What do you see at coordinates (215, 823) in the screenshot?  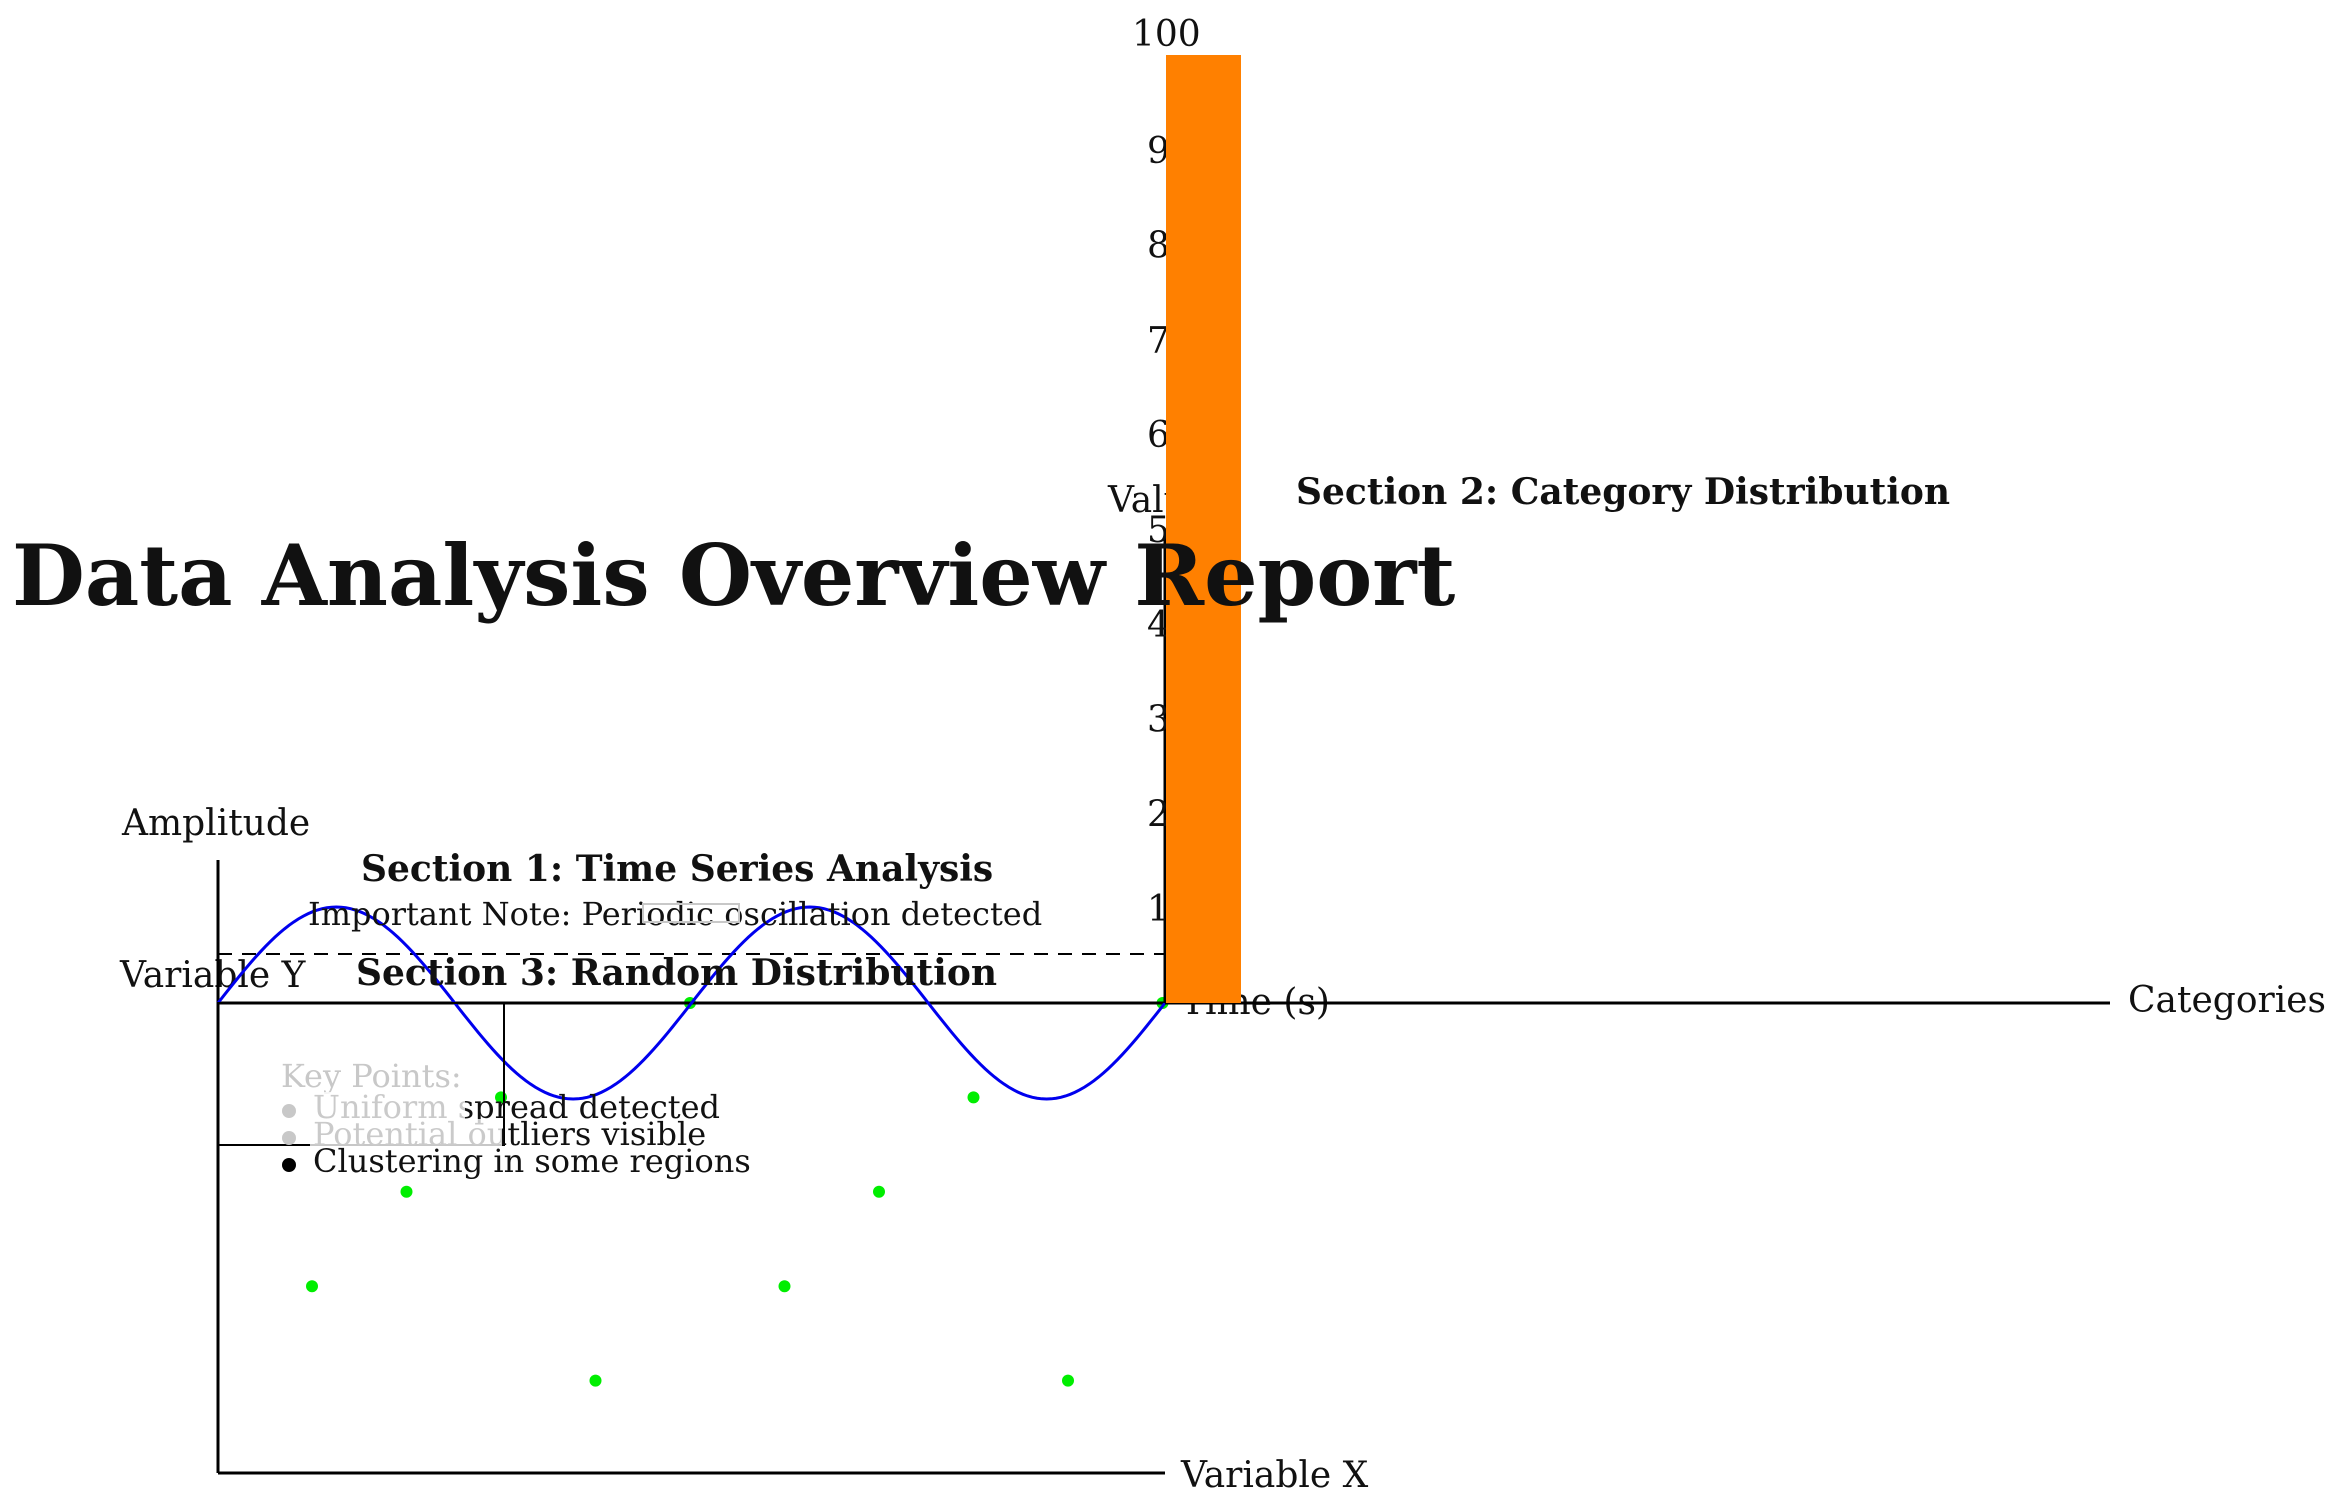 I see `line-y-label: Amplitude` at bounding box center [215, 823].